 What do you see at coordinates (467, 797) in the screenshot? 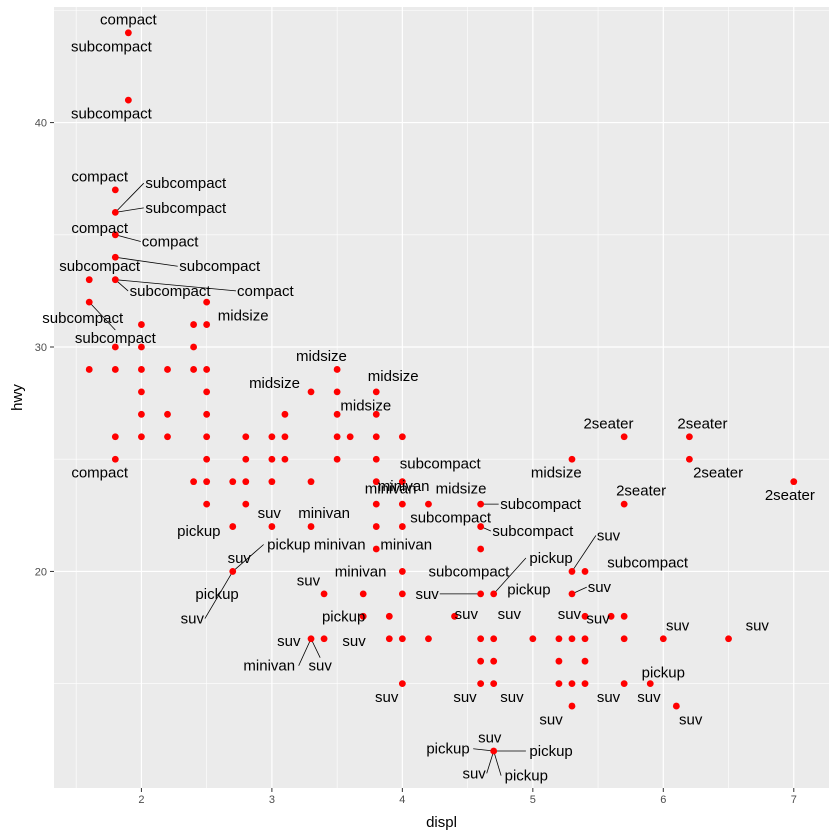
I see `x-axis-ticks: 2 3 4 5 6 7` at bounding box center [467, 797].